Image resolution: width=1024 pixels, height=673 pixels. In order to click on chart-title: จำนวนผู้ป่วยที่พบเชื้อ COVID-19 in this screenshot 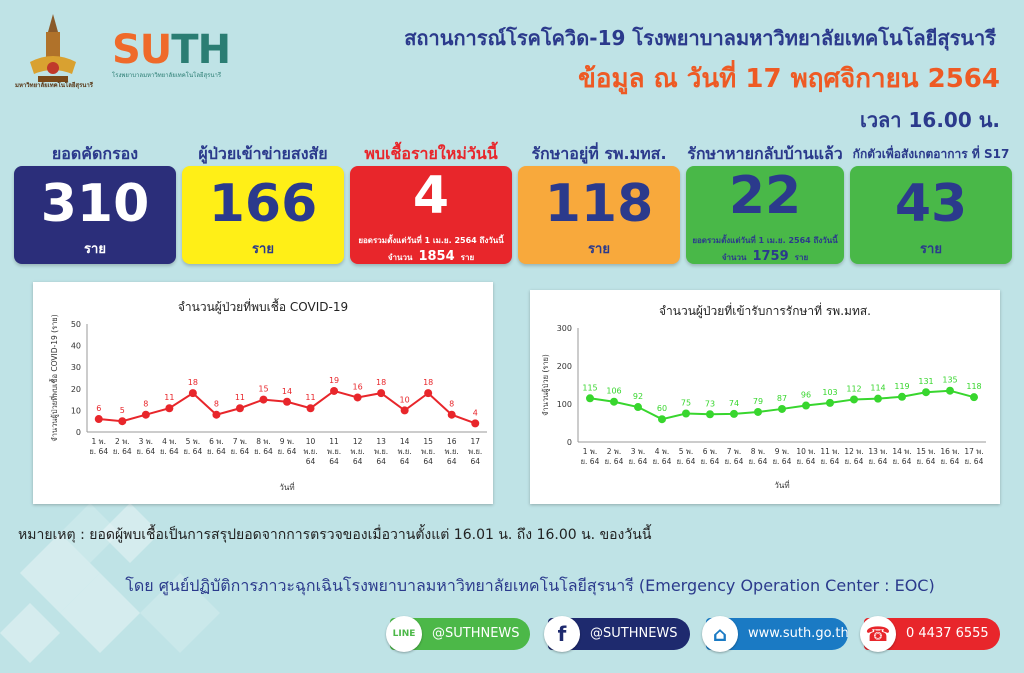, I will do `click(263, 307)`.